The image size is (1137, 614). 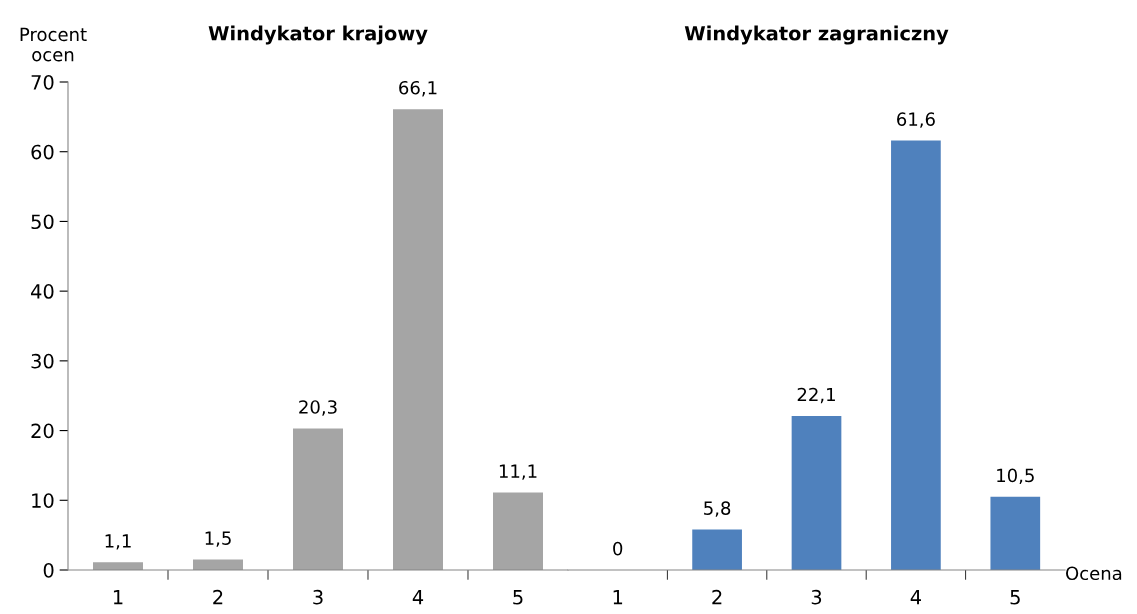 What do you see at coordinates (518, 472) in the screenshot?
I see `data-label: 11,1` at bounding box center [518, 472].